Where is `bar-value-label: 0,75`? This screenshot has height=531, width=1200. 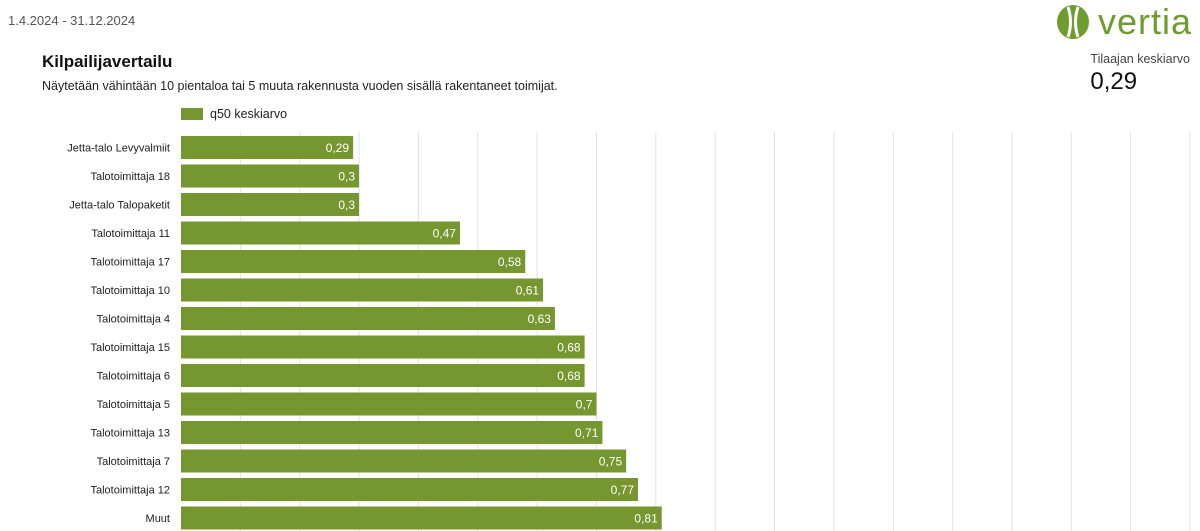
bar-value-label: 0,75 is located at coordinates (611, 462).